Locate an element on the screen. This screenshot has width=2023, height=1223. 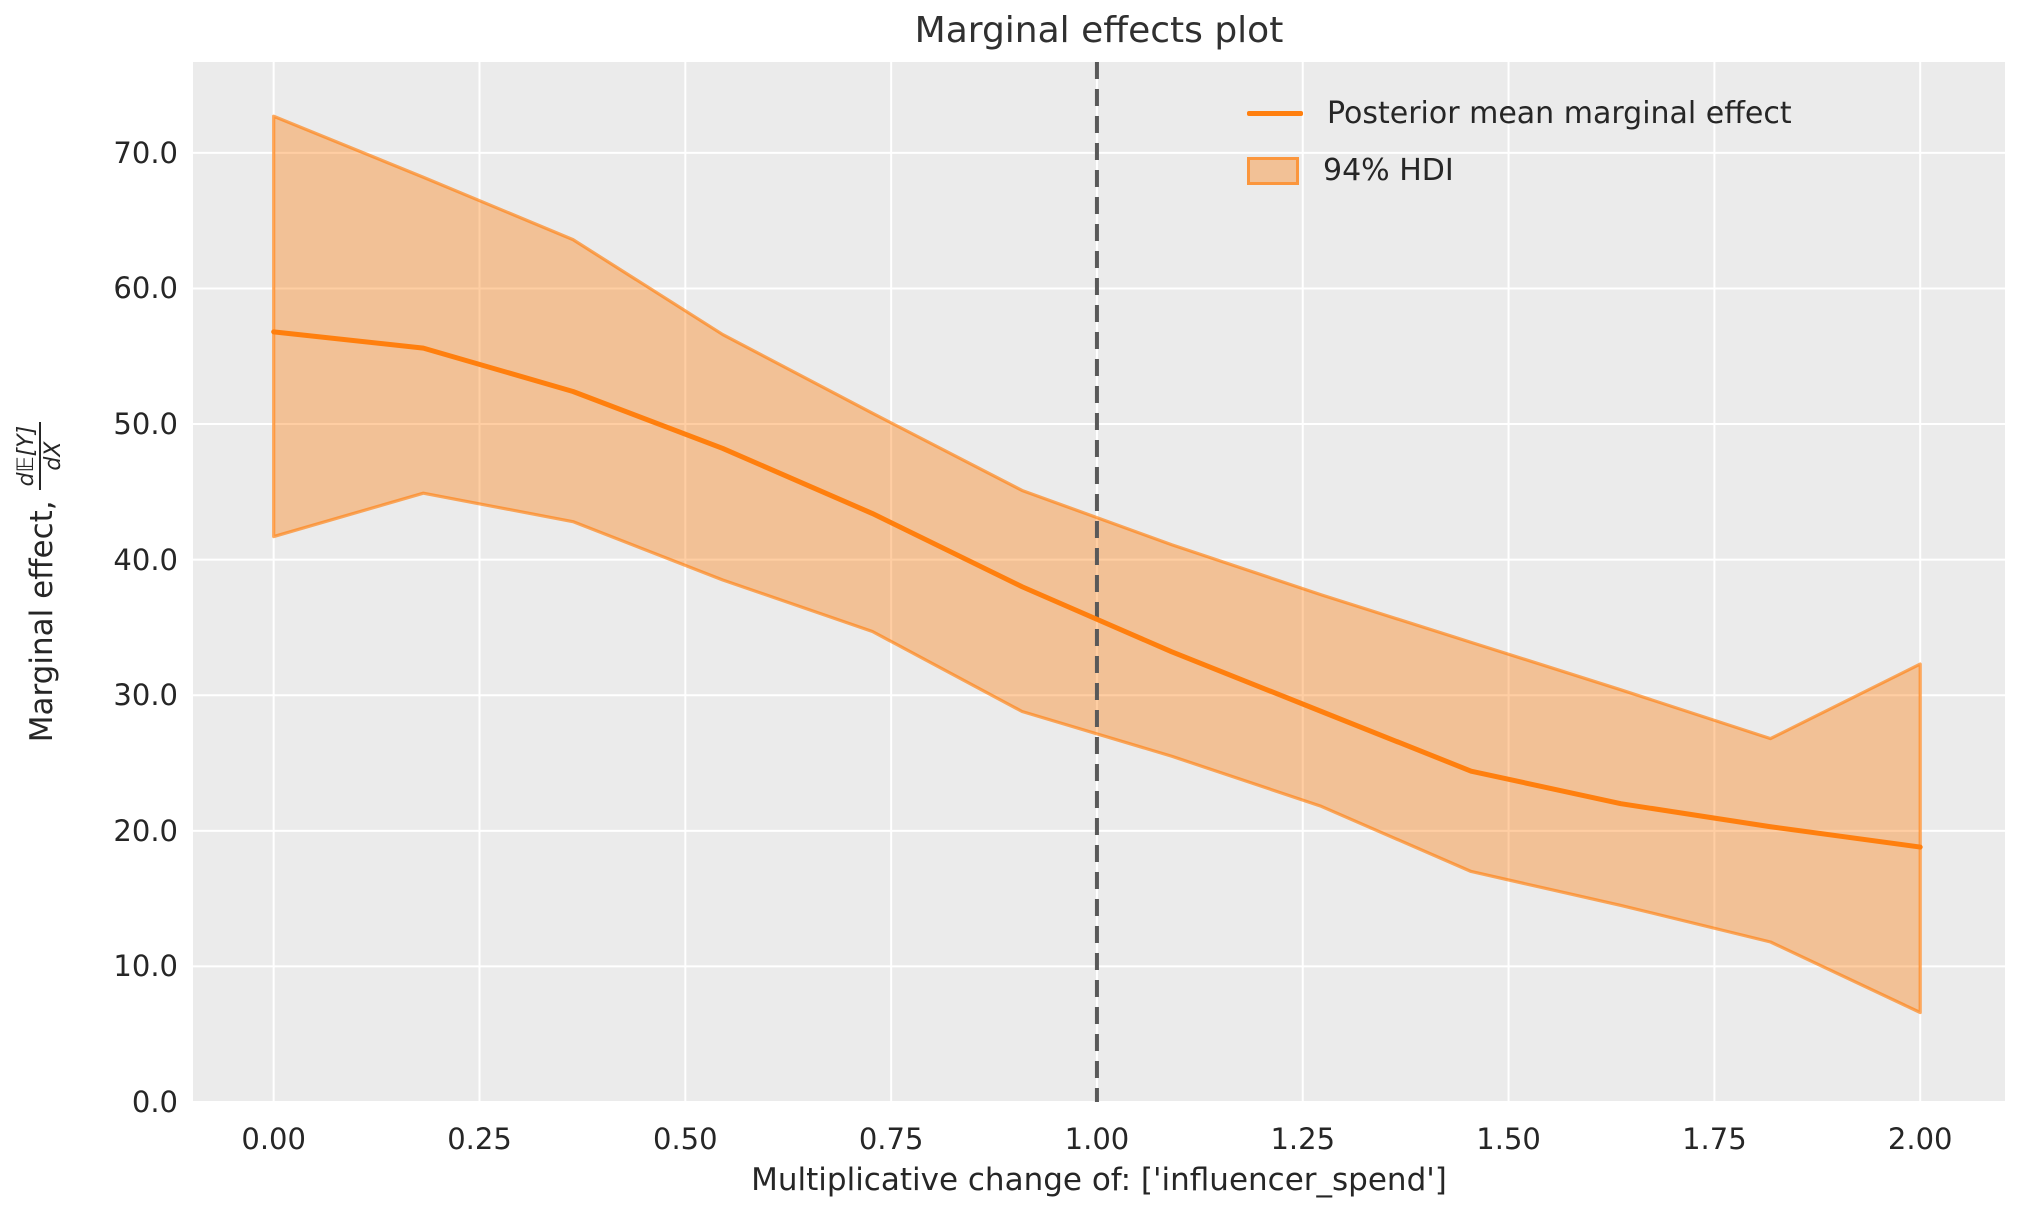
y-tick-label: 50.0 is located at coordinates (145, 424).